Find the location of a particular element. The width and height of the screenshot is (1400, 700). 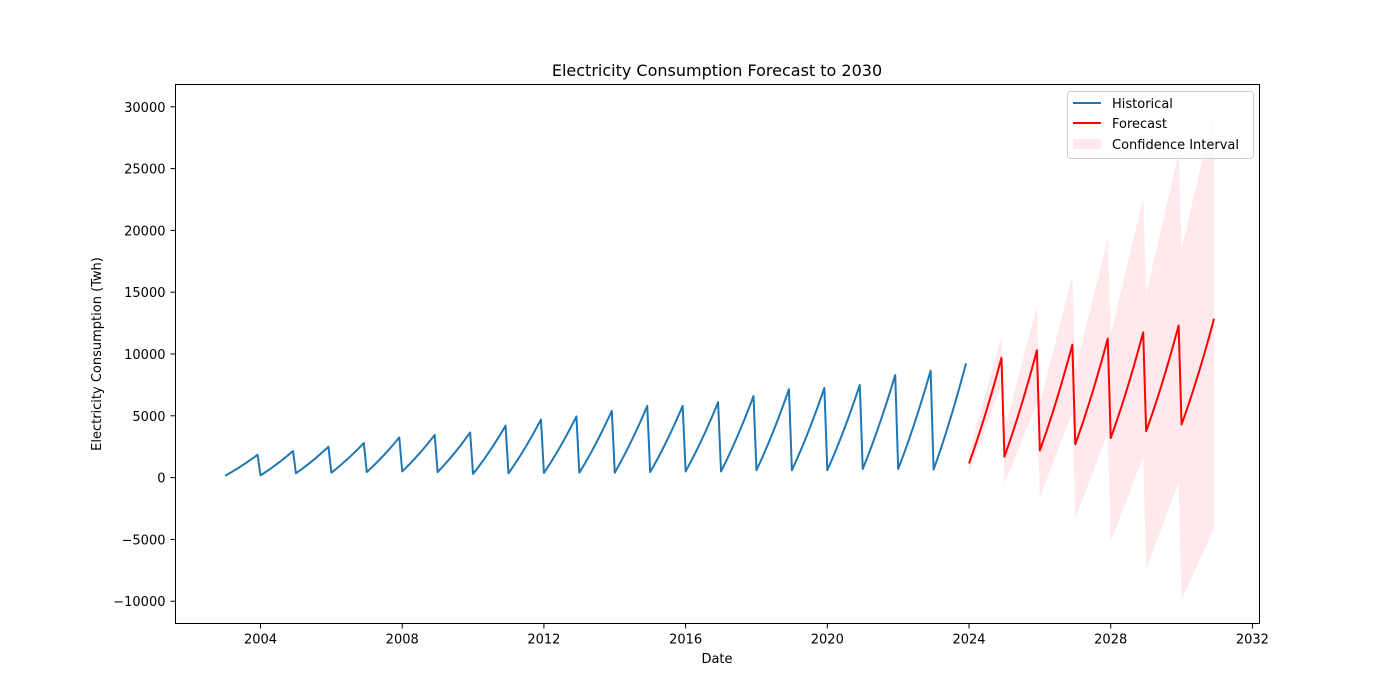

y-tick-label: 10000 is located at coordinates (144, 355).